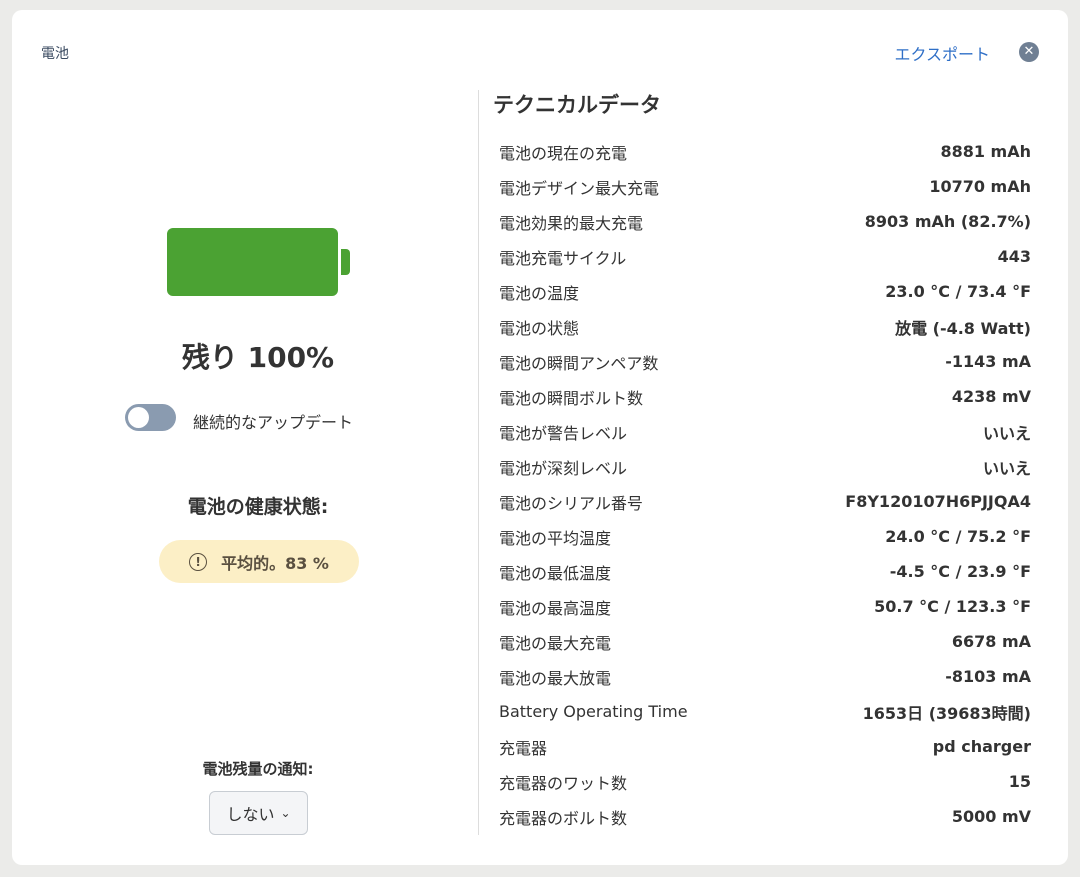 Image resolution: width=1080 pixels, height=877 pixels. I want to click on notification-selected: しない, so click(250, 814).